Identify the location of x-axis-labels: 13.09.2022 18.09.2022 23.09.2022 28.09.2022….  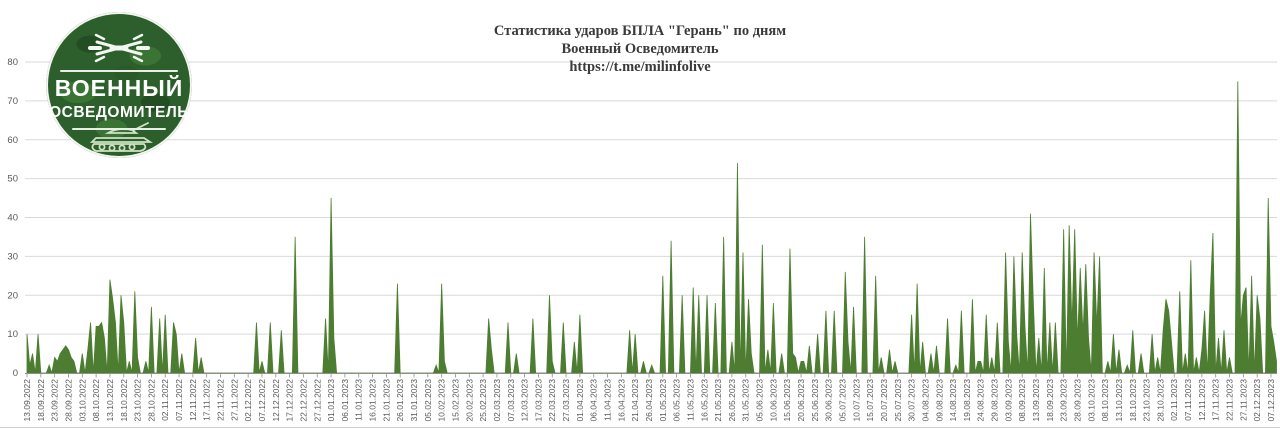
(649, 400).